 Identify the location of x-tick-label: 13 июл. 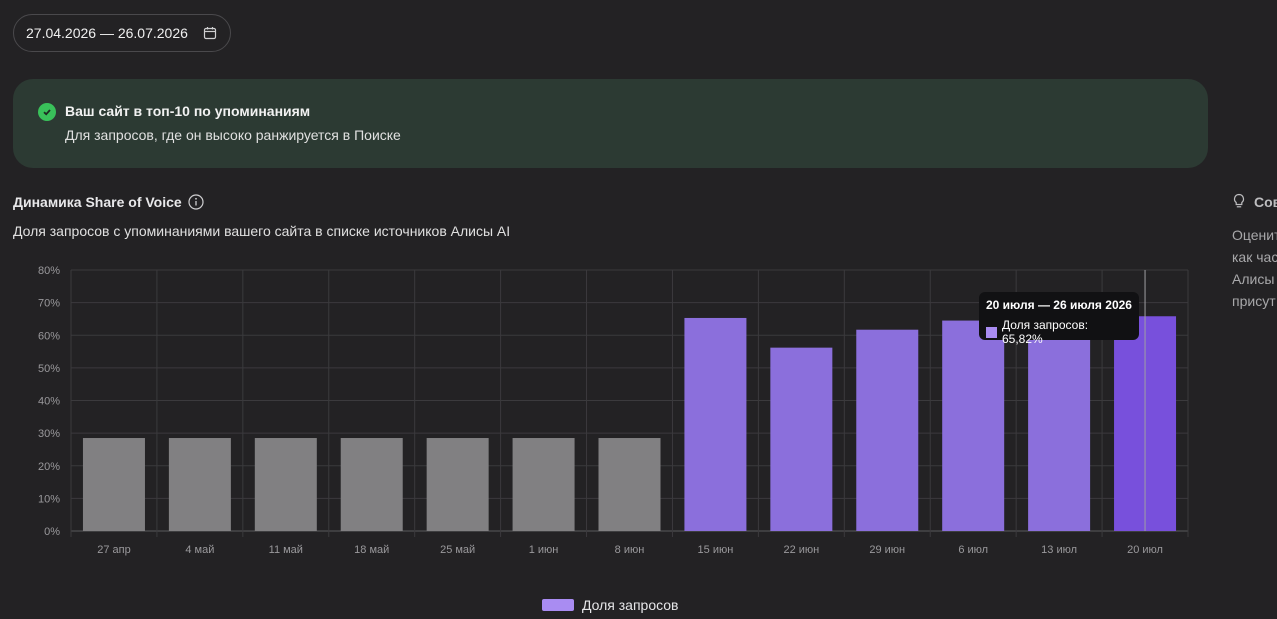
(1059, 550).